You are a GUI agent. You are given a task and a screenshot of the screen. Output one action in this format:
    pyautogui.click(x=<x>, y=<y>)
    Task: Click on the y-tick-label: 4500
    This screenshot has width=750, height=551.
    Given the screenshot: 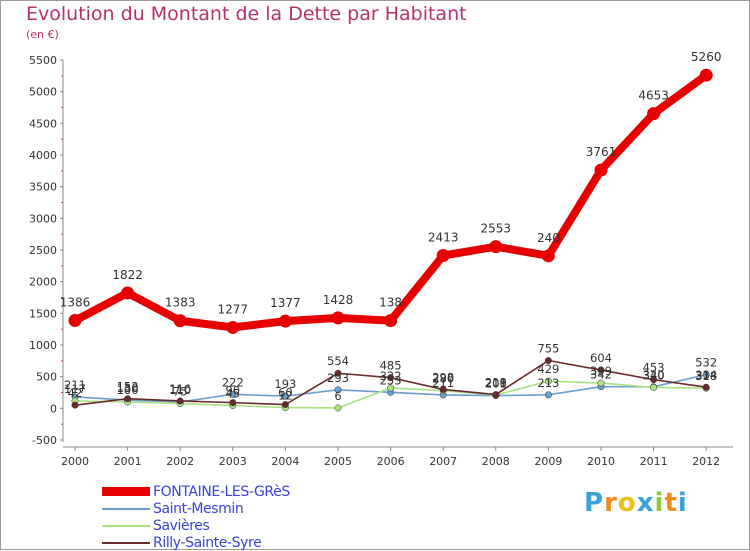 What is the action you would take?
    pyautogui.click(x=43, y=123)
    